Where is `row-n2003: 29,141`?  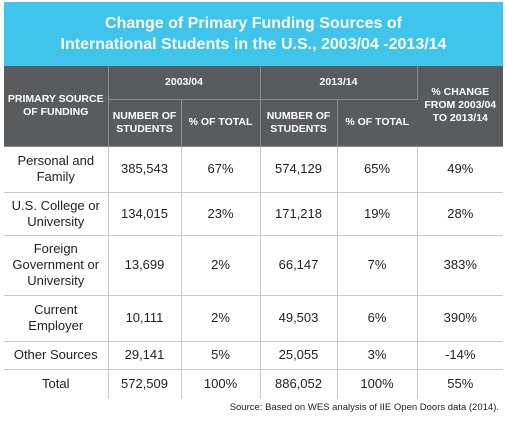
row-n2003: 29,141 is located at coordinates (145, 355).